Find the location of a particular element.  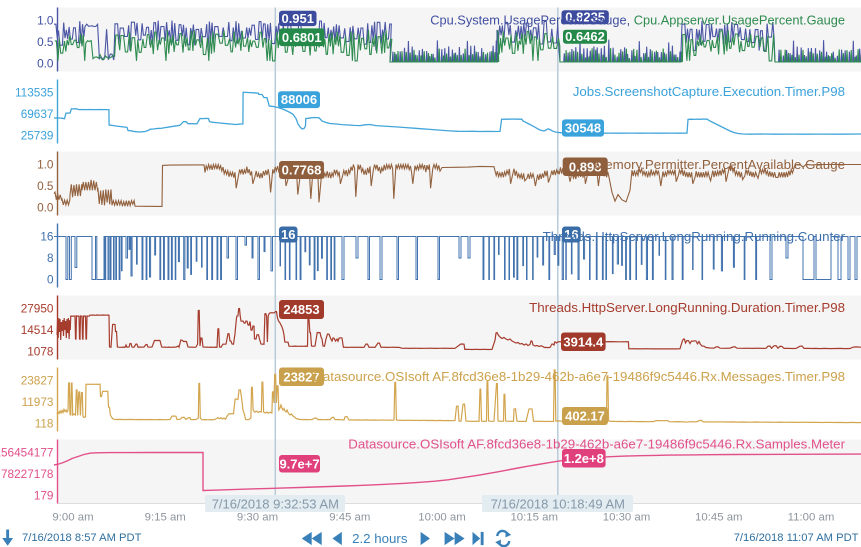

svg-text: 11:00 am is located at coordinates (811, 518).